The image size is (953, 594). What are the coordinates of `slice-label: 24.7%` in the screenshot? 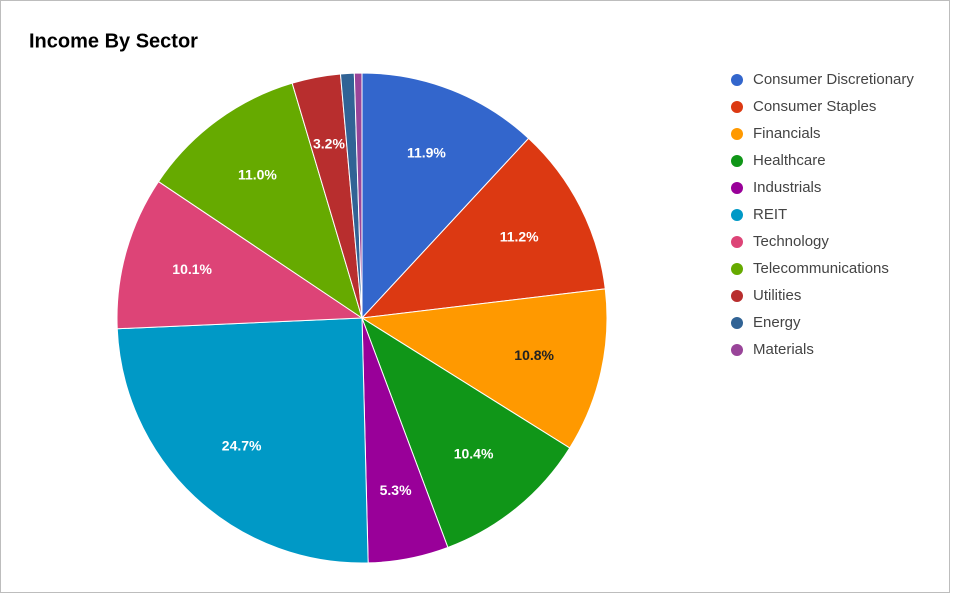 It's located at (242, 446).